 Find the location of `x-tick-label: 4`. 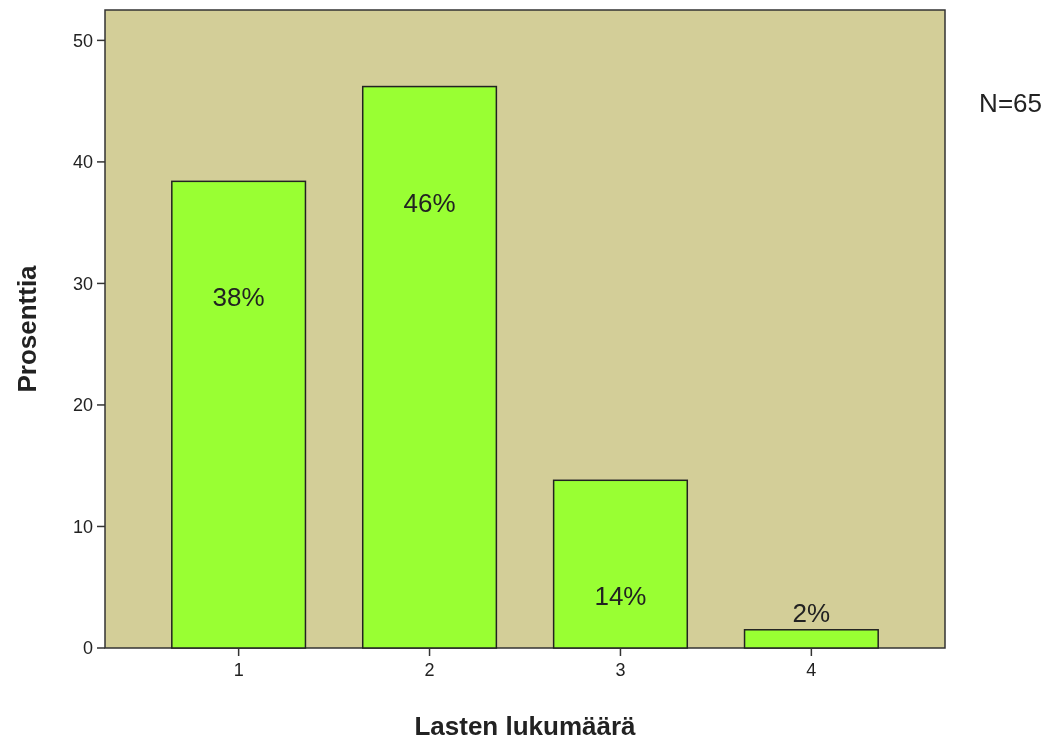

x-tick-label: 4 is located at coordinates (811, 670).